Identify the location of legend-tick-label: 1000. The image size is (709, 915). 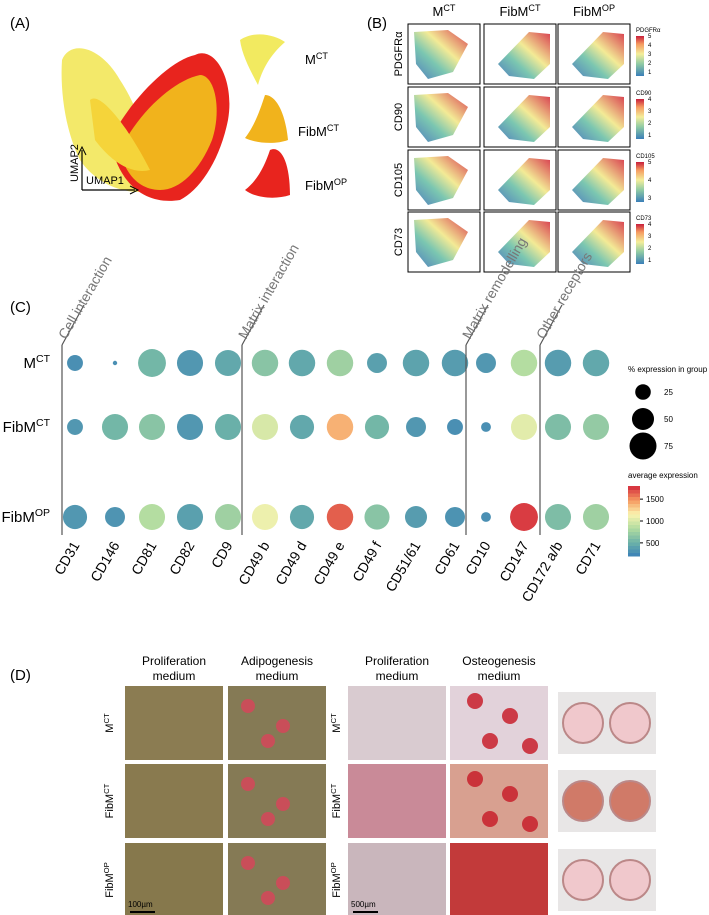
(655, 521).